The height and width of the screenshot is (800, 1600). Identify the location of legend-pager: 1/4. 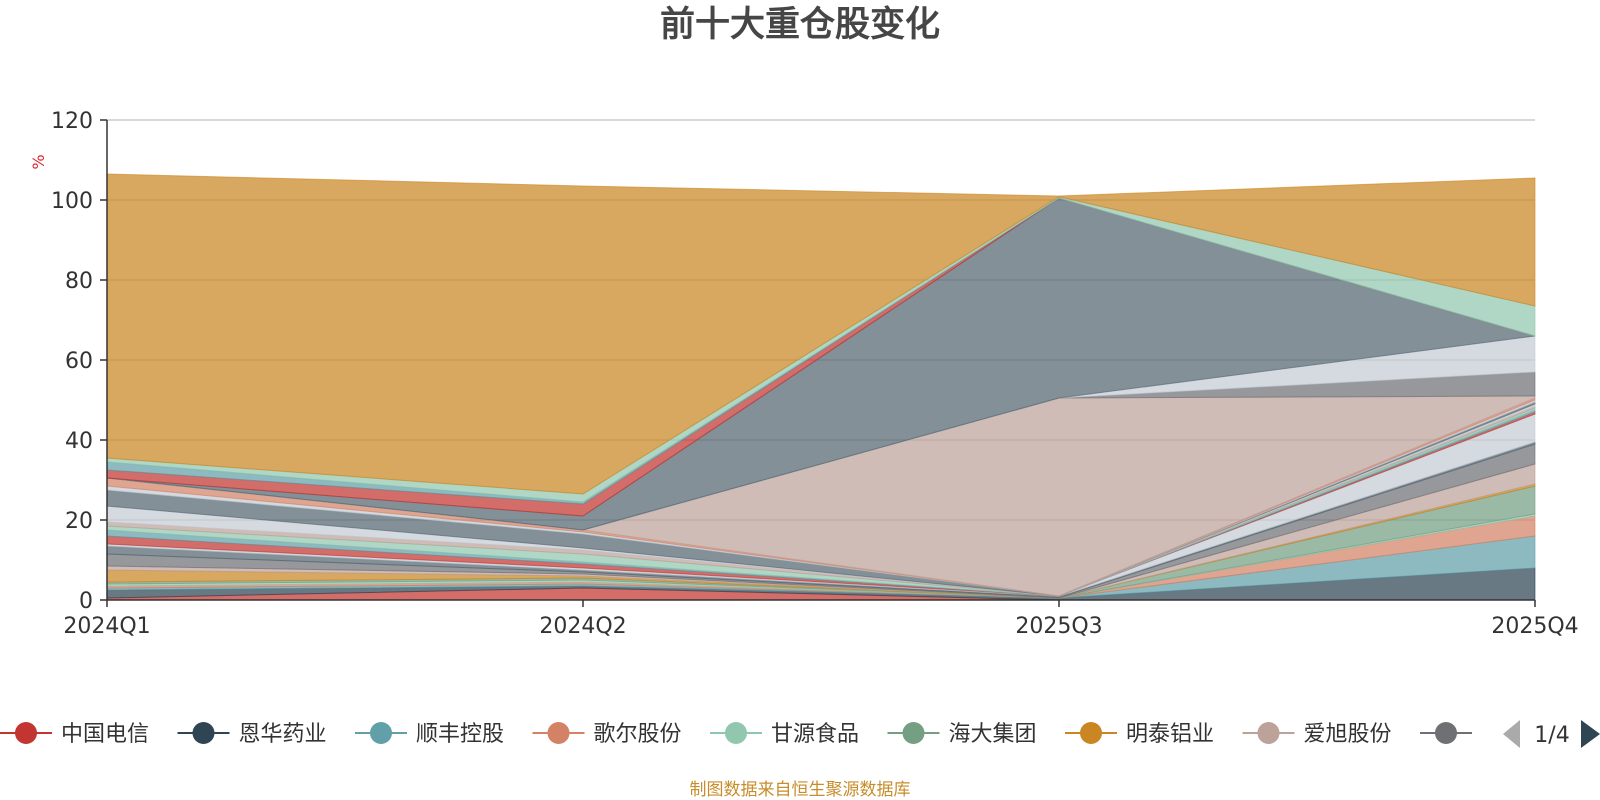
(1551, 734).